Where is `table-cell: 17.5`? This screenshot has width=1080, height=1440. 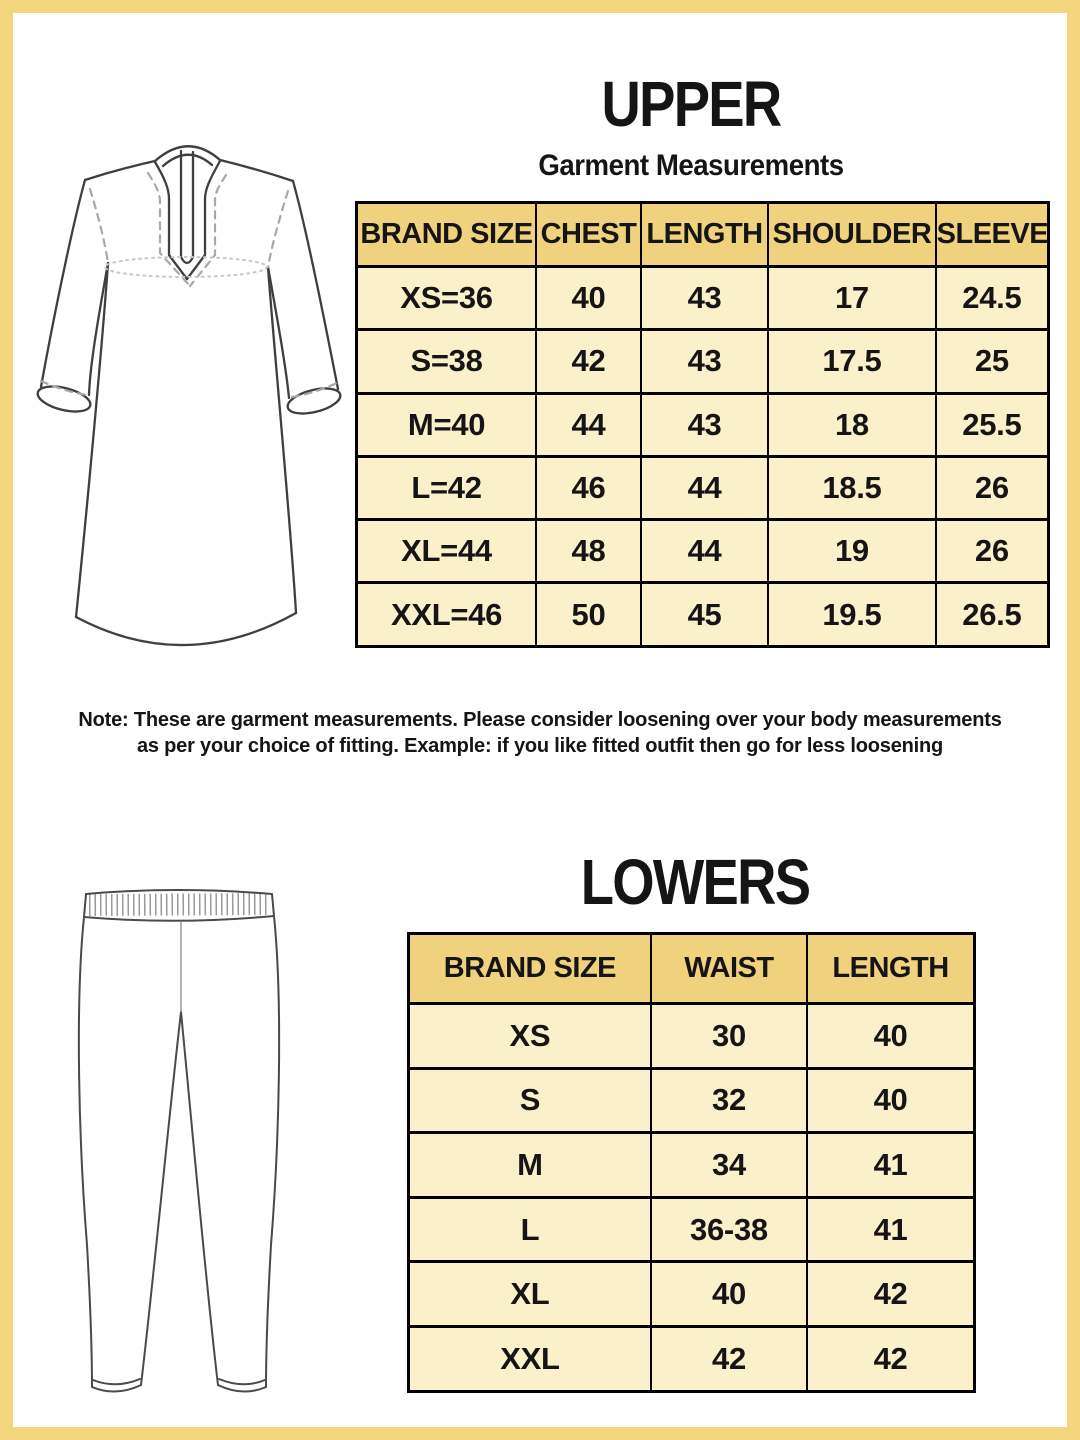
table-cell: 17.5 is located at coordinates (852, 361).